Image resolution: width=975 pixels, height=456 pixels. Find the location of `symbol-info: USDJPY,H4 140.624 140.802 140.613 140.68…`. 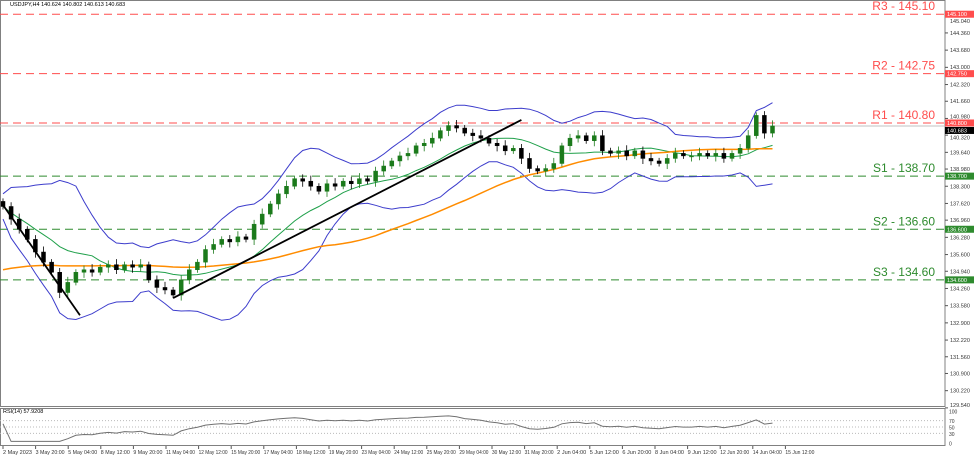

symbol-info: USDJPY,H4 140.624 140.802 140.613 140.68… is located at coordinates (68, 5).